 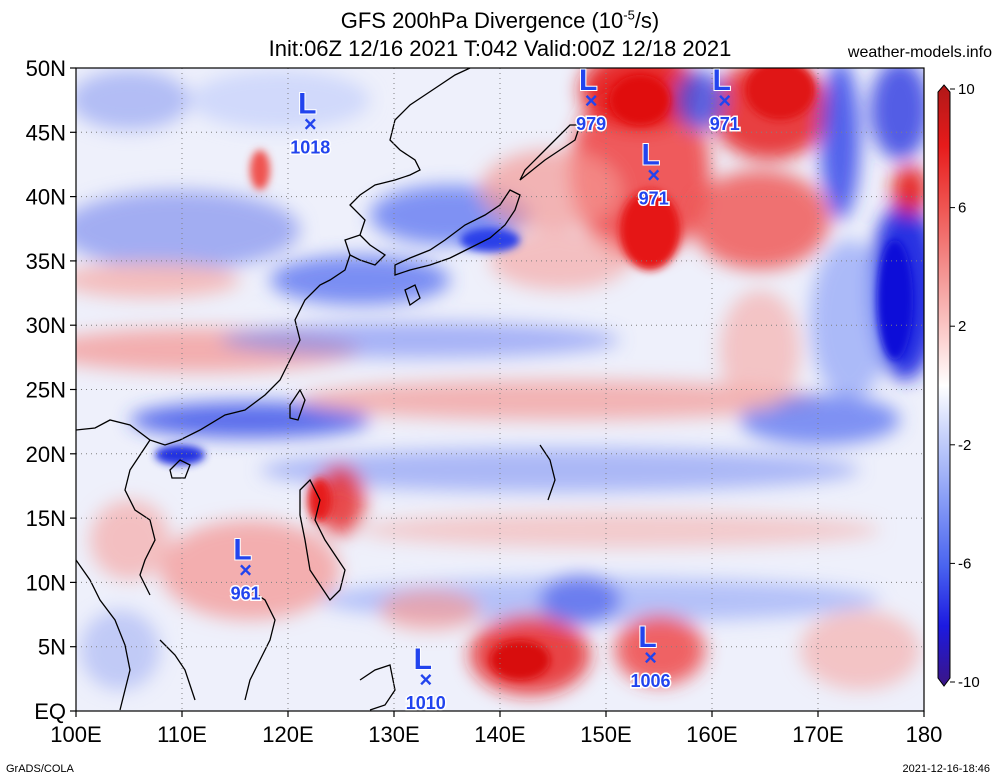 What do you see at coordinates (964, 445) in the screenshot?
I see `colorbar-tick-label: -2` at bounding box center [964, 445].